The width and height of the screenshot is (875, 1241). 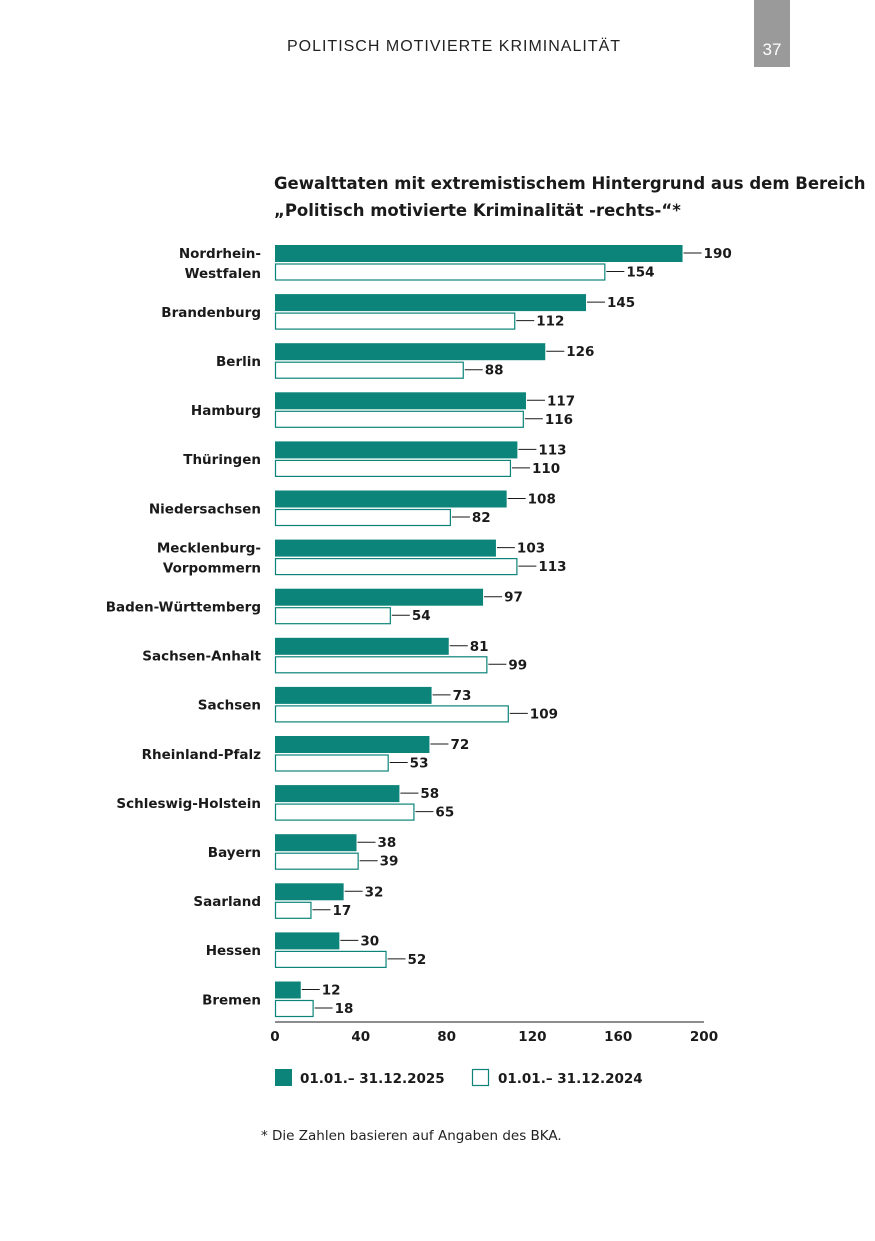 I want to click on category-label: Vorpommern, so click(x=212, y=568).